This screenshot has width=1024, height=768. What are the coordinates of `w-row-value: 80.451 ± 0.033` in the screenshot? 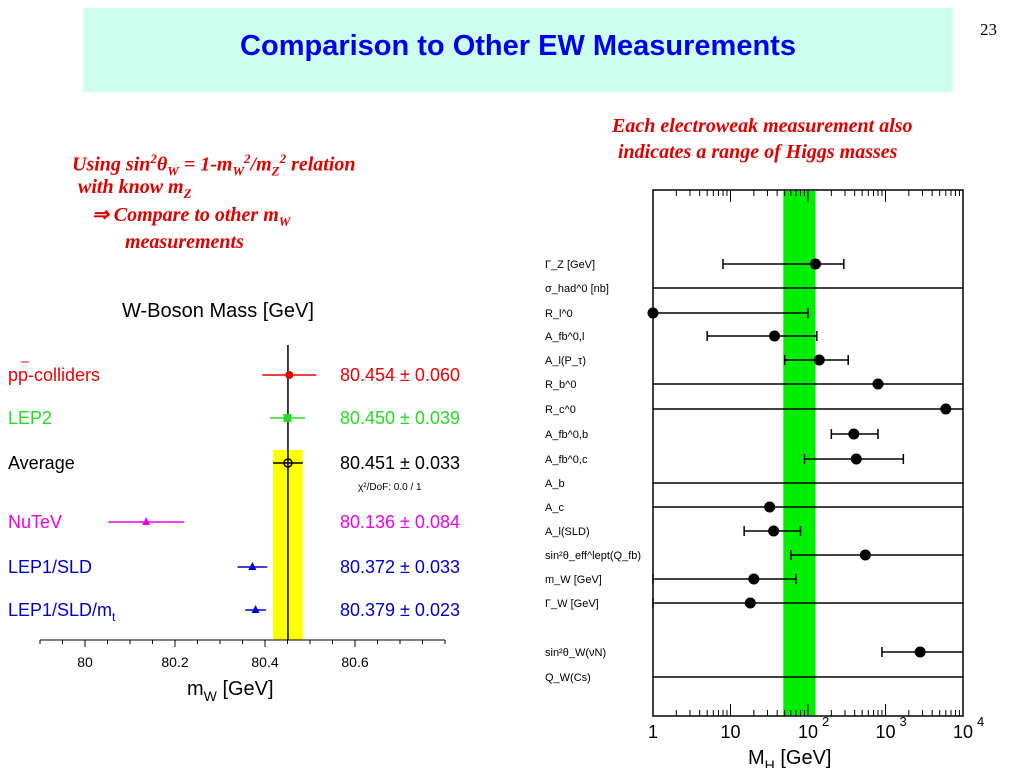 It's located at (400, 463).